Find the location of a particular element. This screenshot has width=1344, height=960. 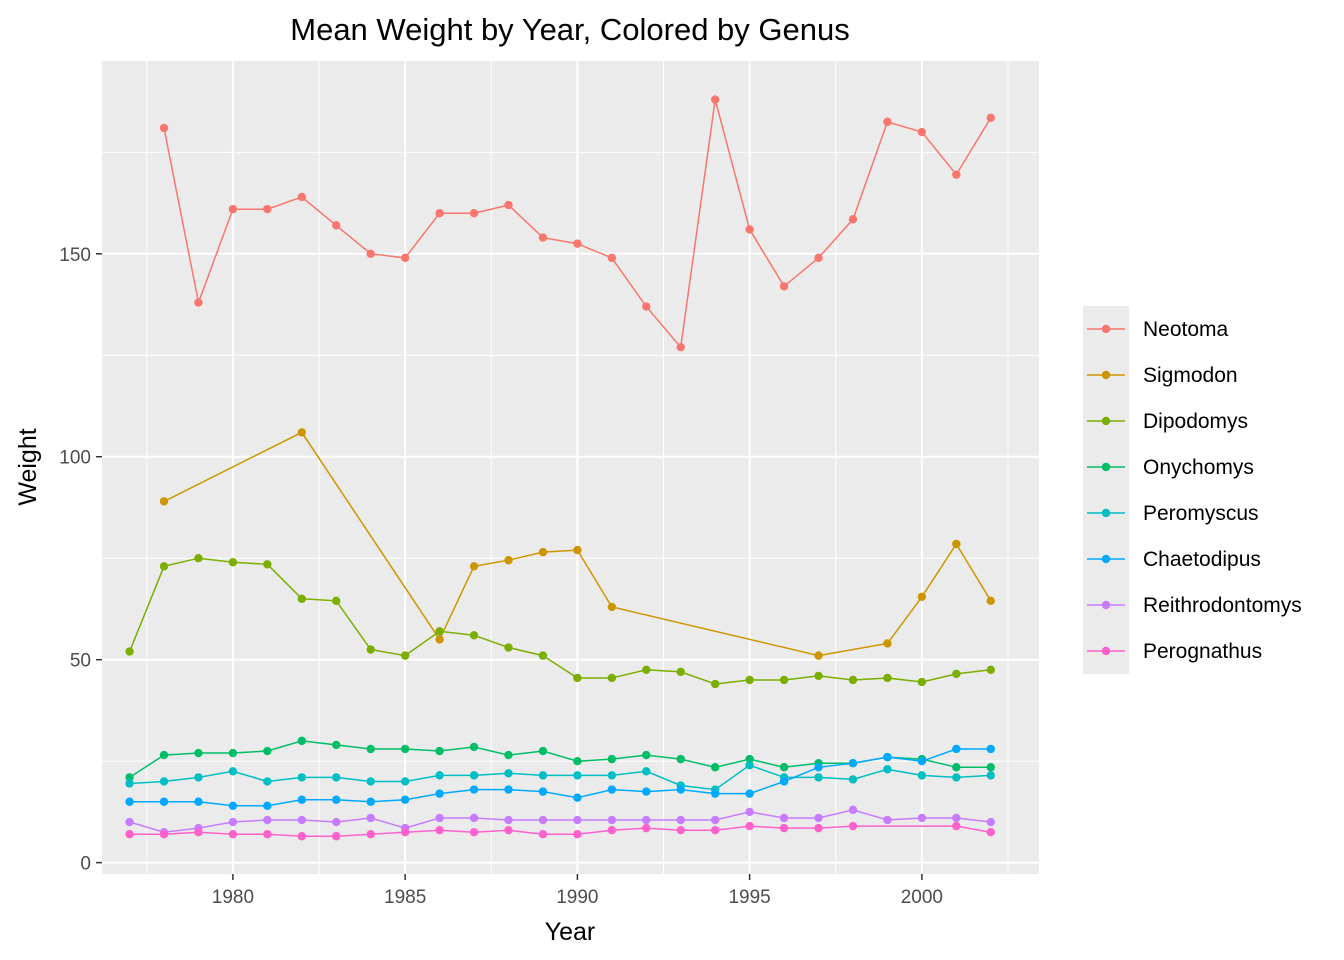

series-dipodomys is located at coordinates (560, 621).